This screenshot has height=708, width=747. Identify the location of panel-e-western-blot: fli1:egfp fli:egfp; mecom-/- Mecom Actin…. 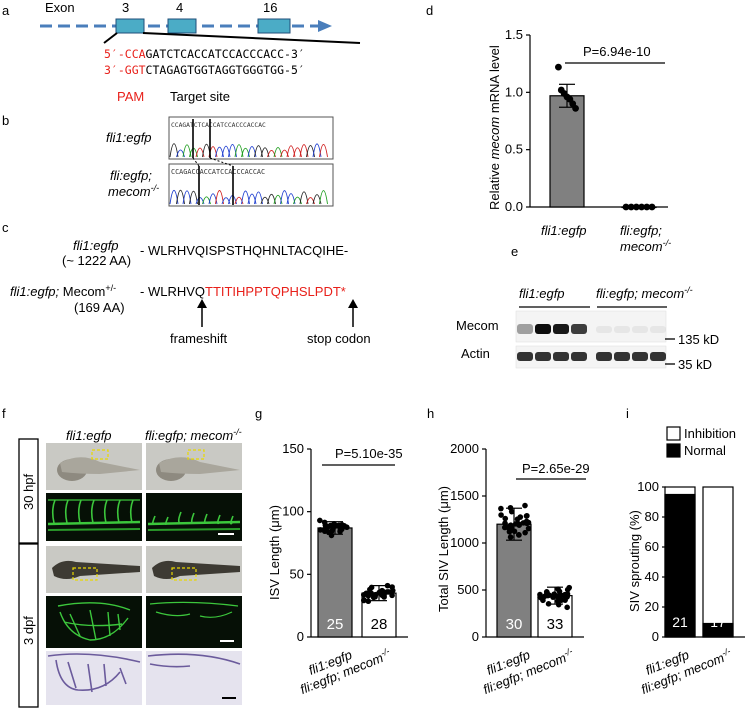
(587, 328).